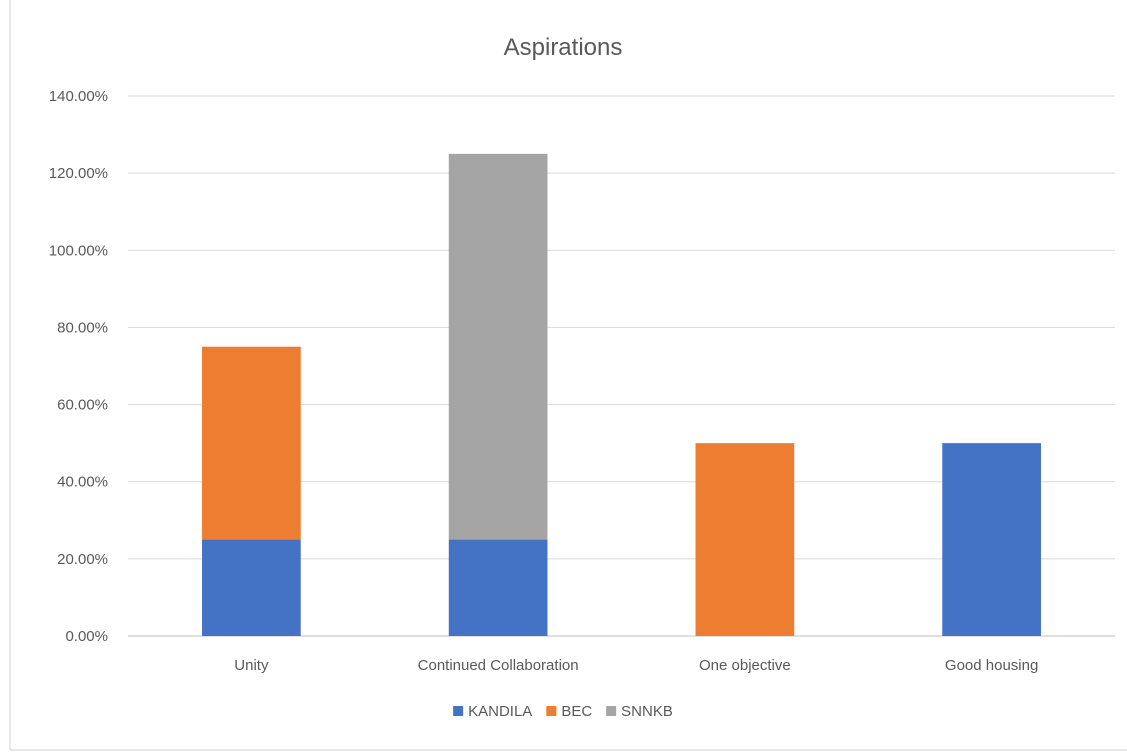 This screenshot has height=752, width=1127. What do you see at coordinates (551, 711) in the screenshot?
I see `legend-swatch-bec` at bounding box center [551, 711].